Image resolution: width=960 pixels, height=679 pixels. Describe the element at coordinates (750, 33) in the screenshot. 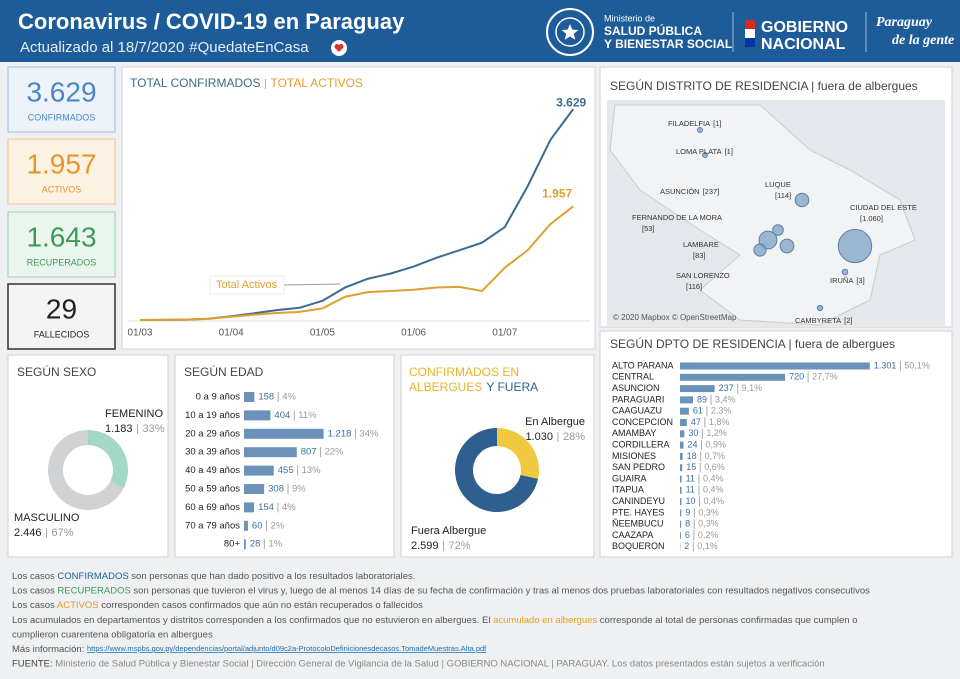

I see `flag-white` at that location.